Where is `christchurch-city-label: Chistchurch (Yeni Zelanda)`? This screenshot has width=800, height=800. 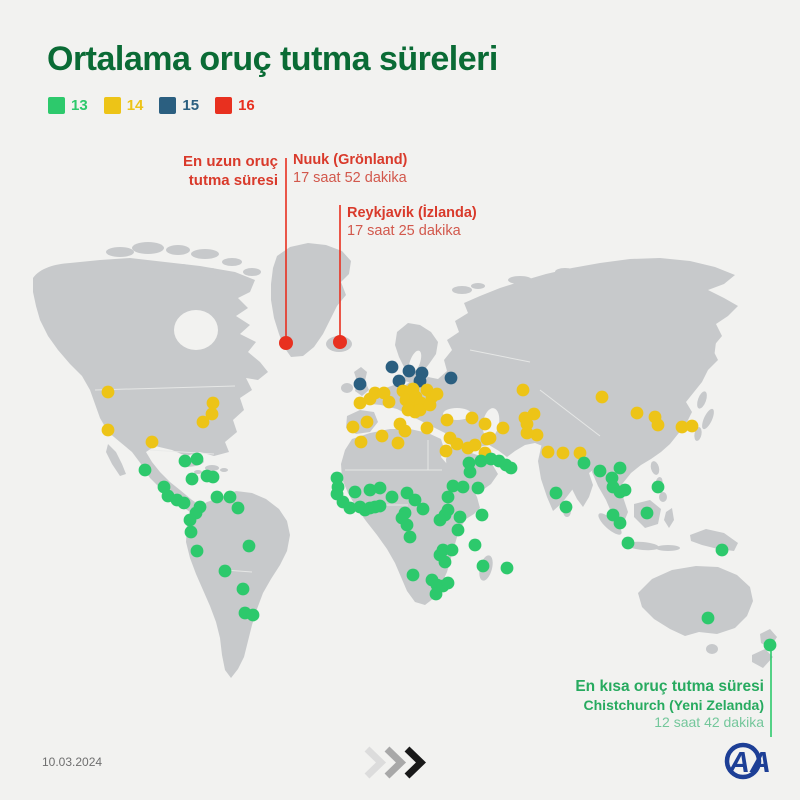 christchurch-city-label: Chistchurch (Yeni Zelanda) is located at coordinates (673, 705).